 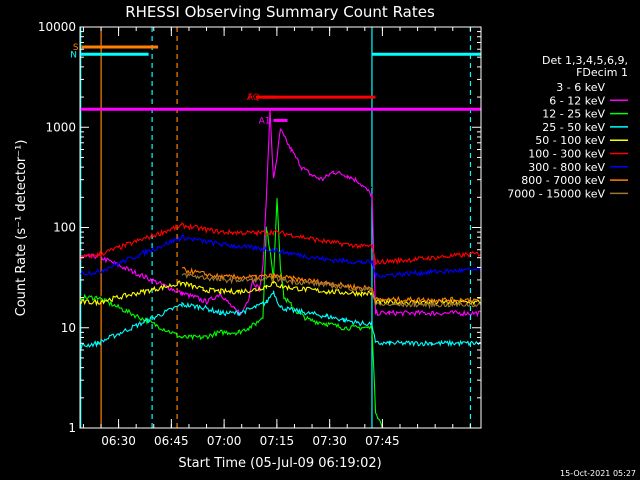 I want to click on legend-title: FDecim 1, so click(x=602, y=72).